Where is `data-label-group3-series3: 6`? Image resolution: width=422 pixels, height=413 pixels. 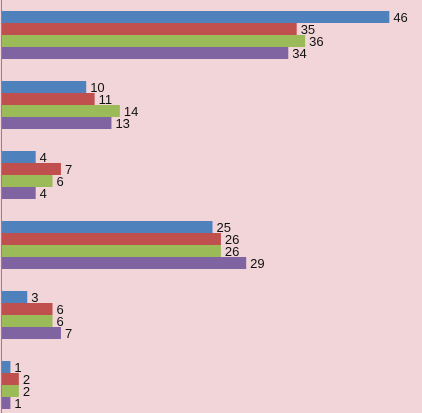 data-label-group3-series3: 6 is located at coordinates (60, 181).